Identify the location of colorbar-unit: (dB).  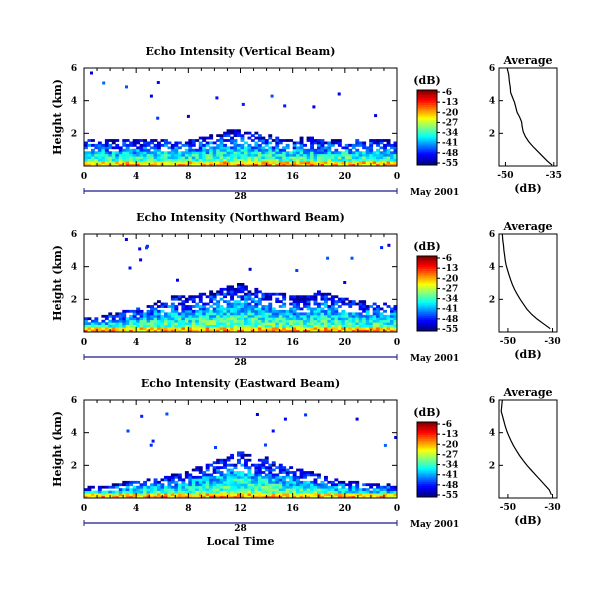
(426, 412).